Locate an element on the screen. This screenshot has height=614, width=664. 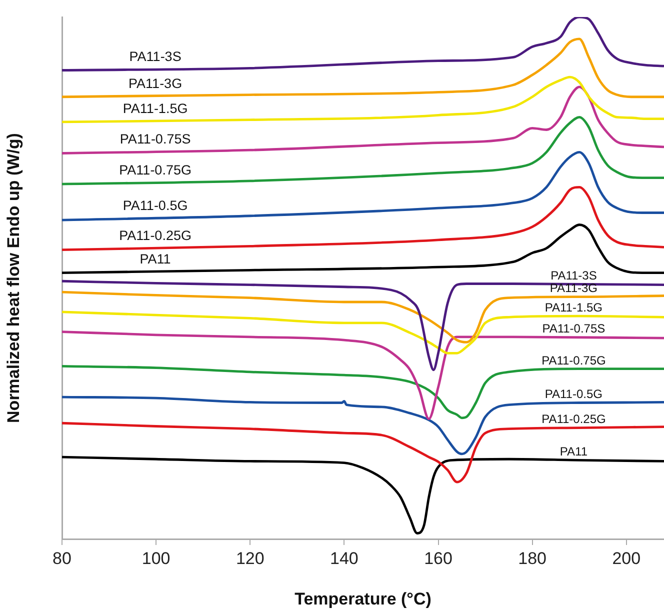
x-tick-label: 140 is located at coordinates (344, 558).